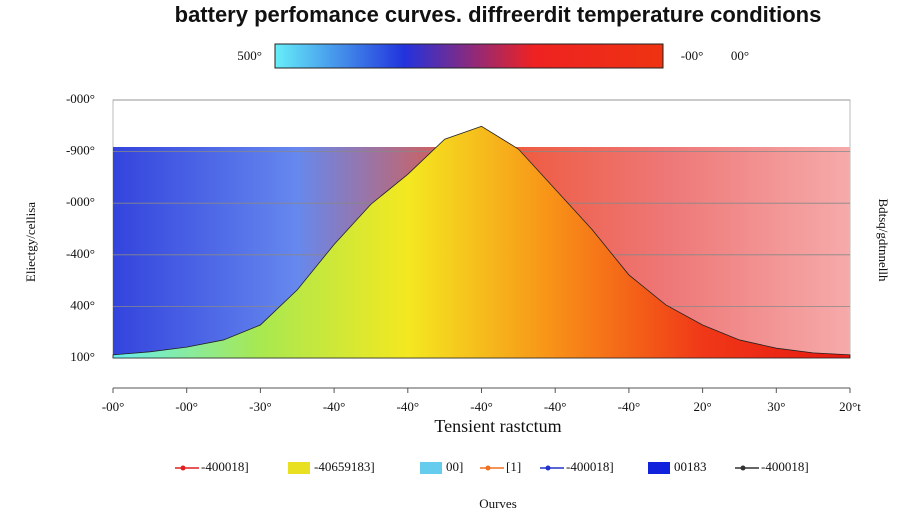 The image size is (900, 514). I want to click on x-tick-label: 20°t, so click(850, 406).